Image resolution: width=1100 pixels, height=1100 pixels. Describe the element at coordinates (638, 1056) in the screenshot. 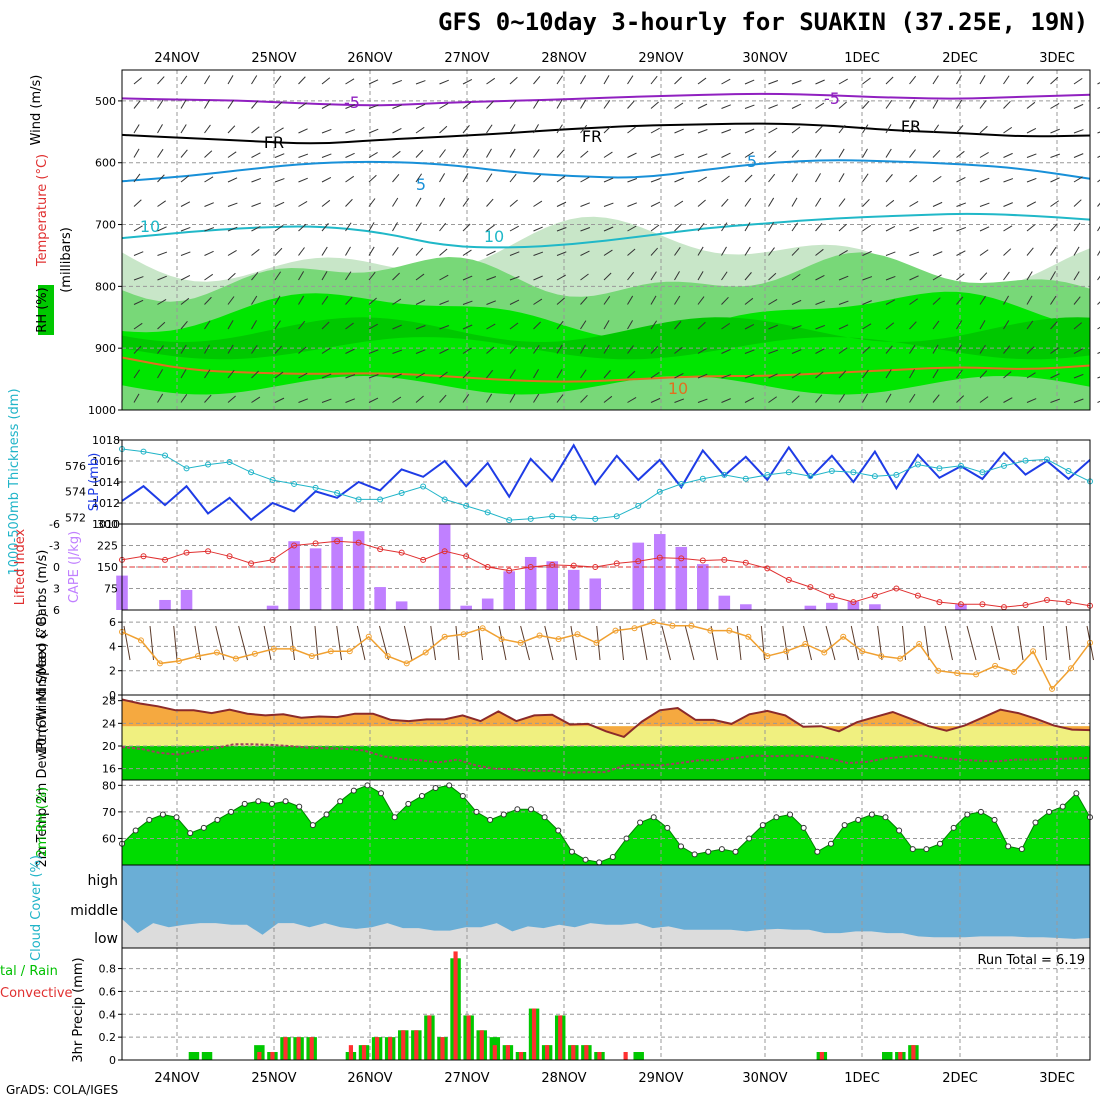

I see `precip-total-bar` at that location.